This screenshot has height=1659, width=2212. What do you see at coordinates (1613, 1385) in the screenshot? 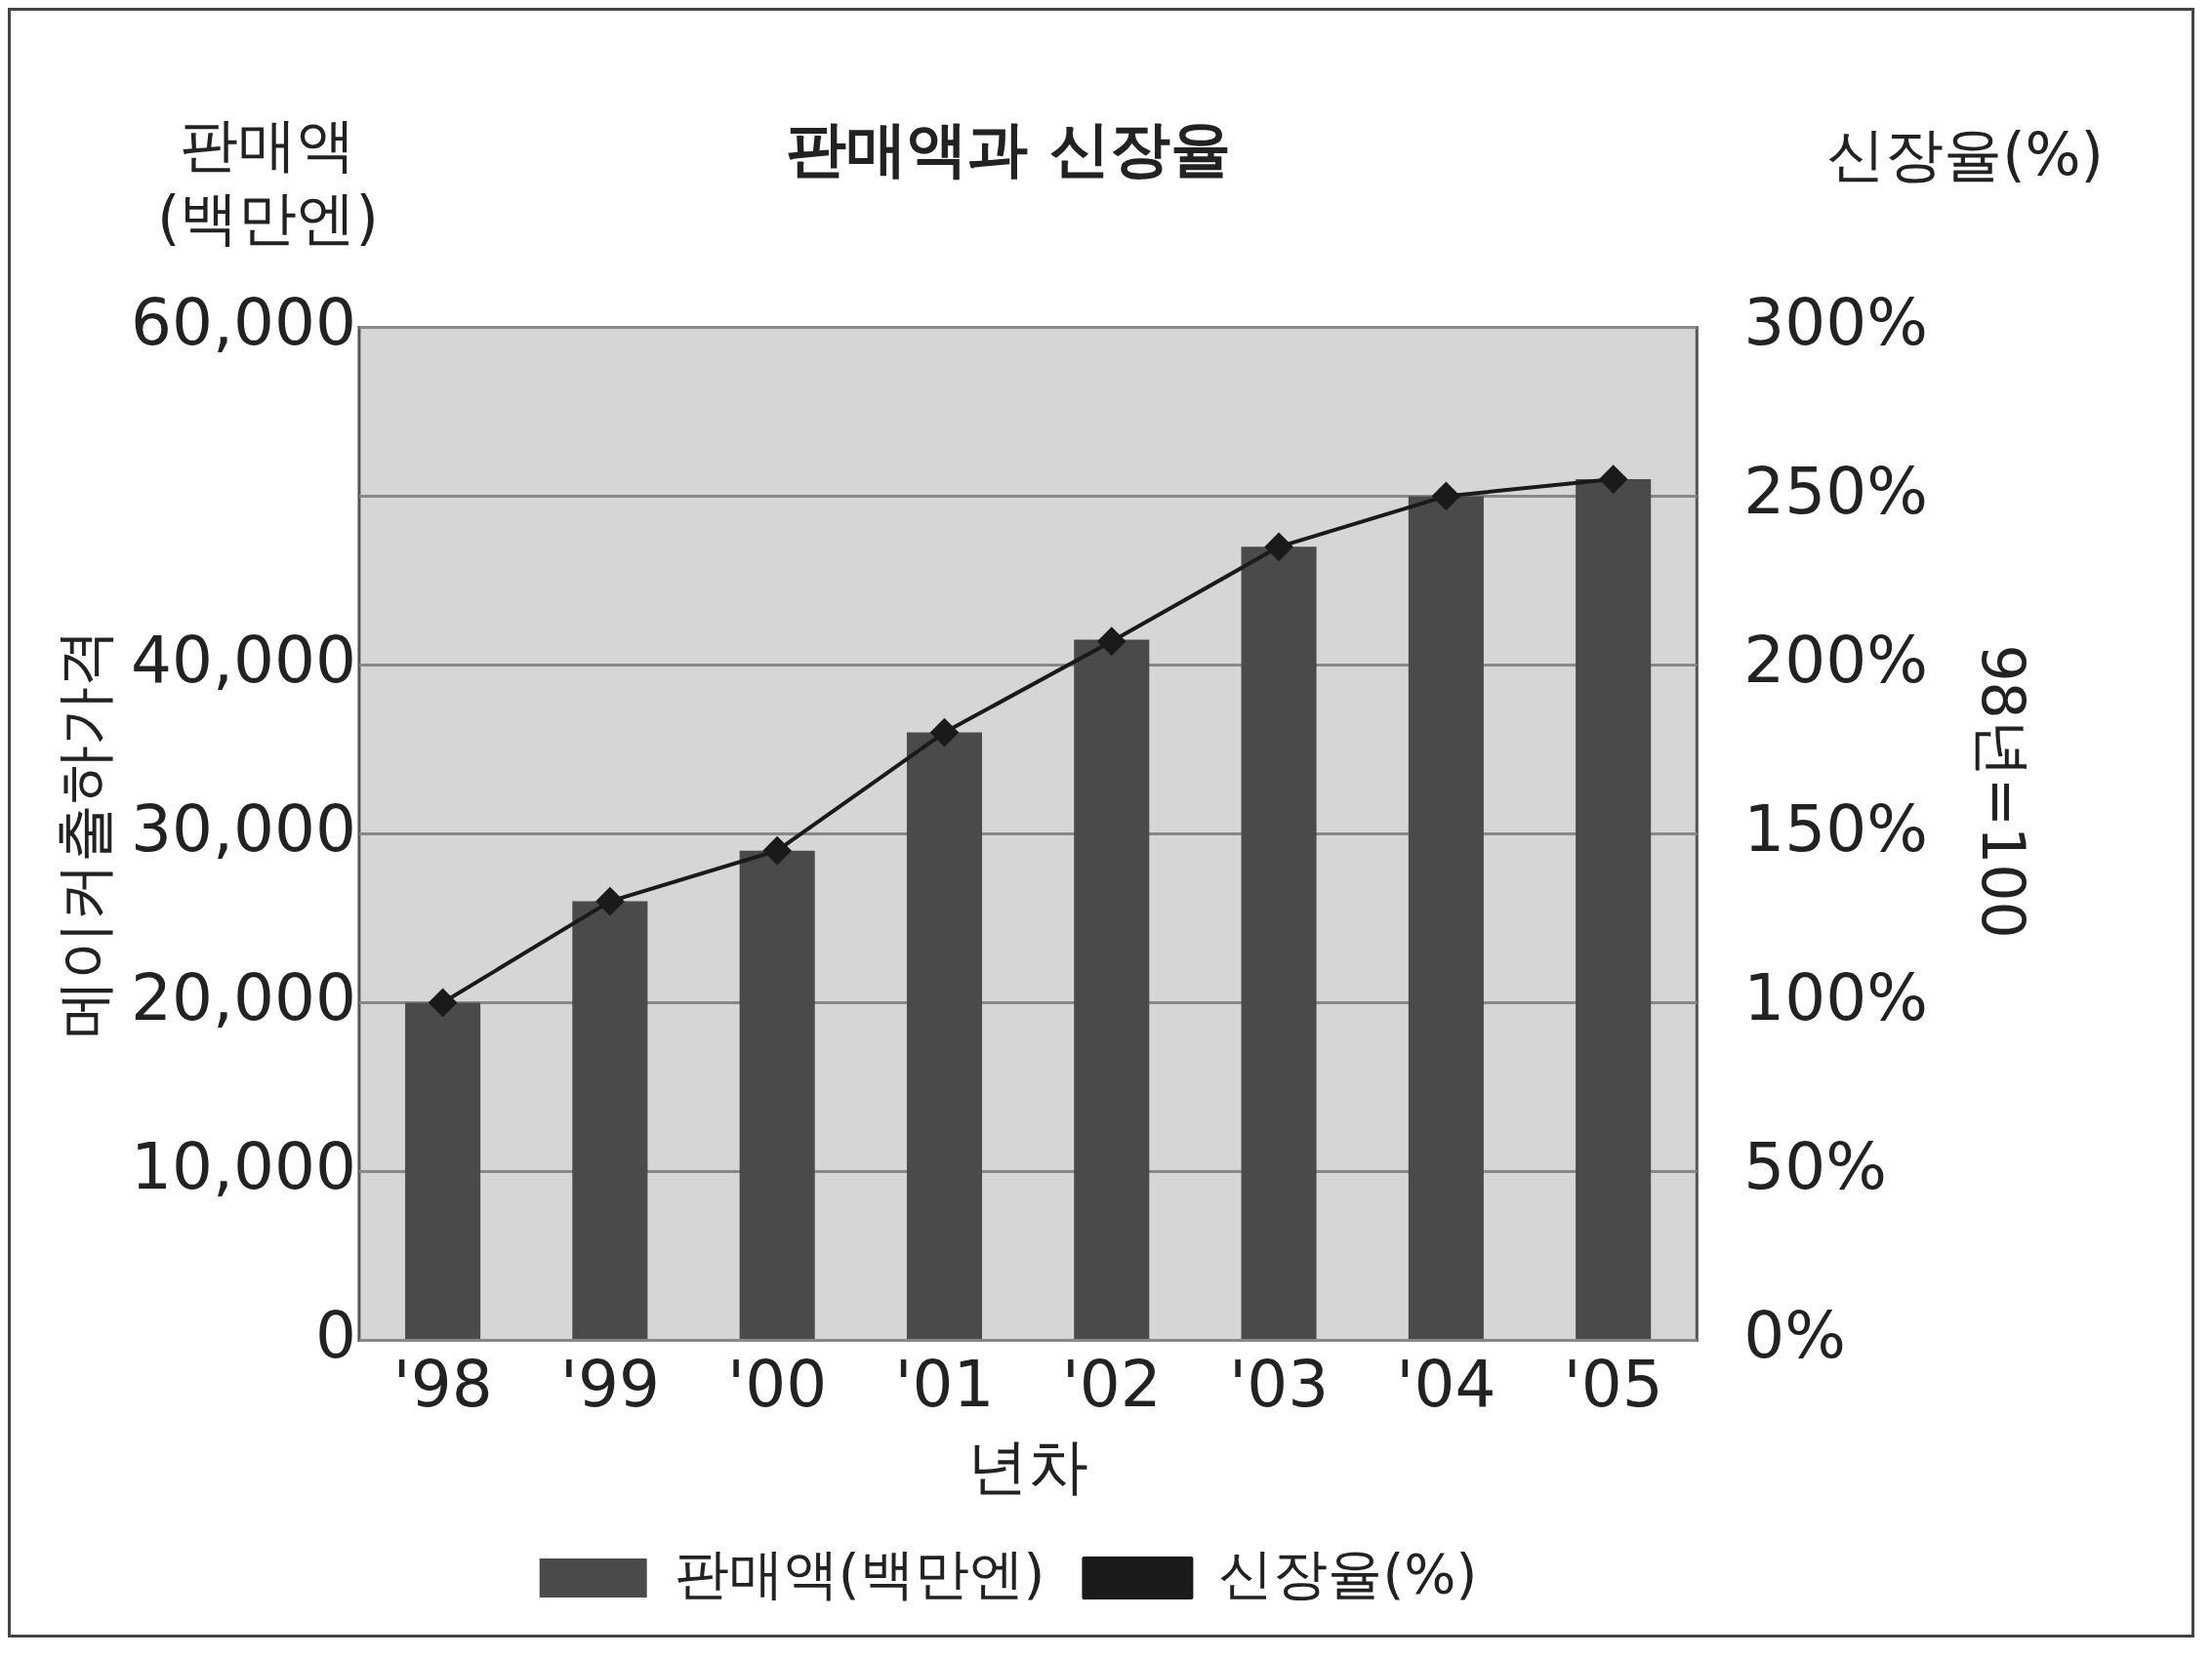
I see `x-tick-label: '05` at bounding box center [1613, 1385].